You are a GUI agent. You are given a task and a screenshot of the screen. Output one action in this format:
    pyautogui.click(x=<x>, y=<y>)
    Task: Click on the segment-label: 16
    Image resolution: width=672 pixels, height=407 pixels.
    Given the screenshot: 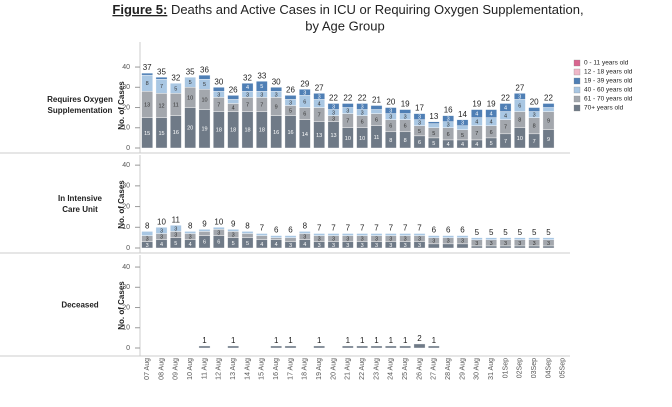 What is the action you would take?
    pyautogui.click(x=176, y=133)
    